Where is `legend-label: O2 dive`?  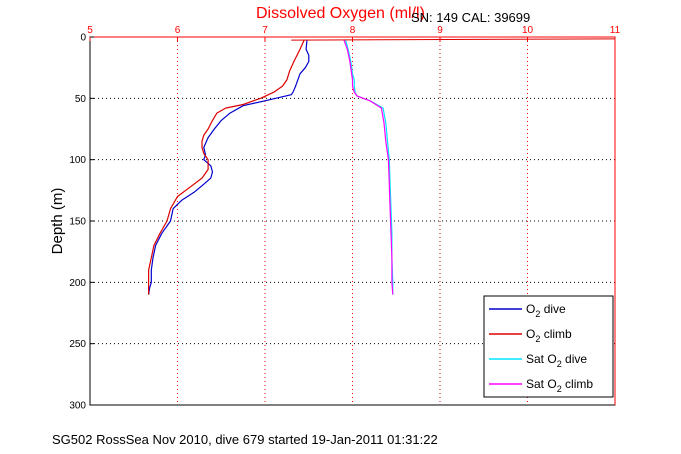 legend-label: O2 dive is located at coordinates (546, 310).